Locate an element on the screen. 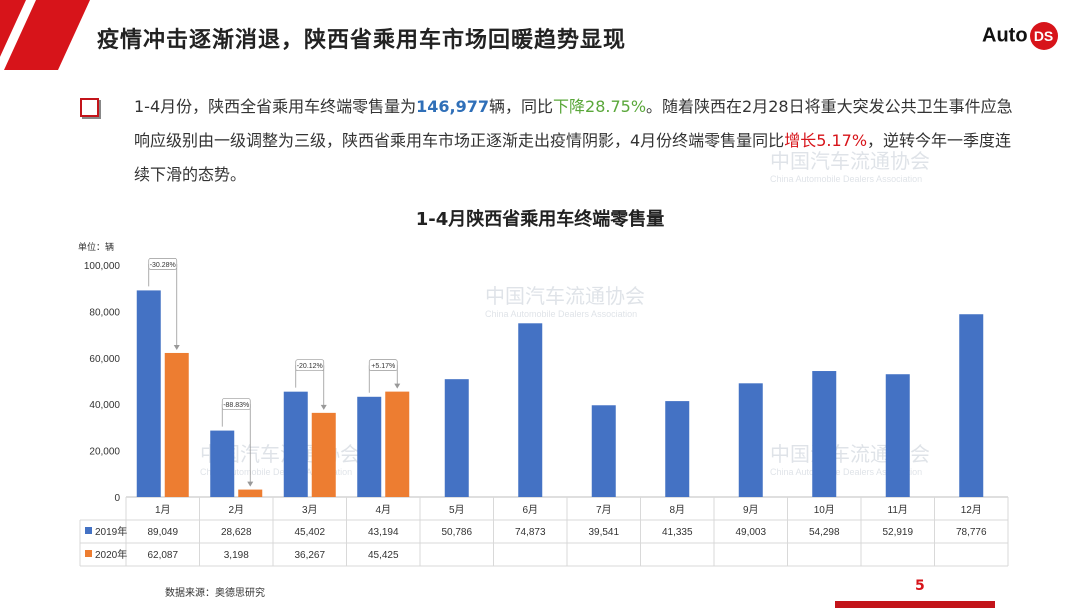  legend-label: 2019年 is located at coordinates (111, 531).